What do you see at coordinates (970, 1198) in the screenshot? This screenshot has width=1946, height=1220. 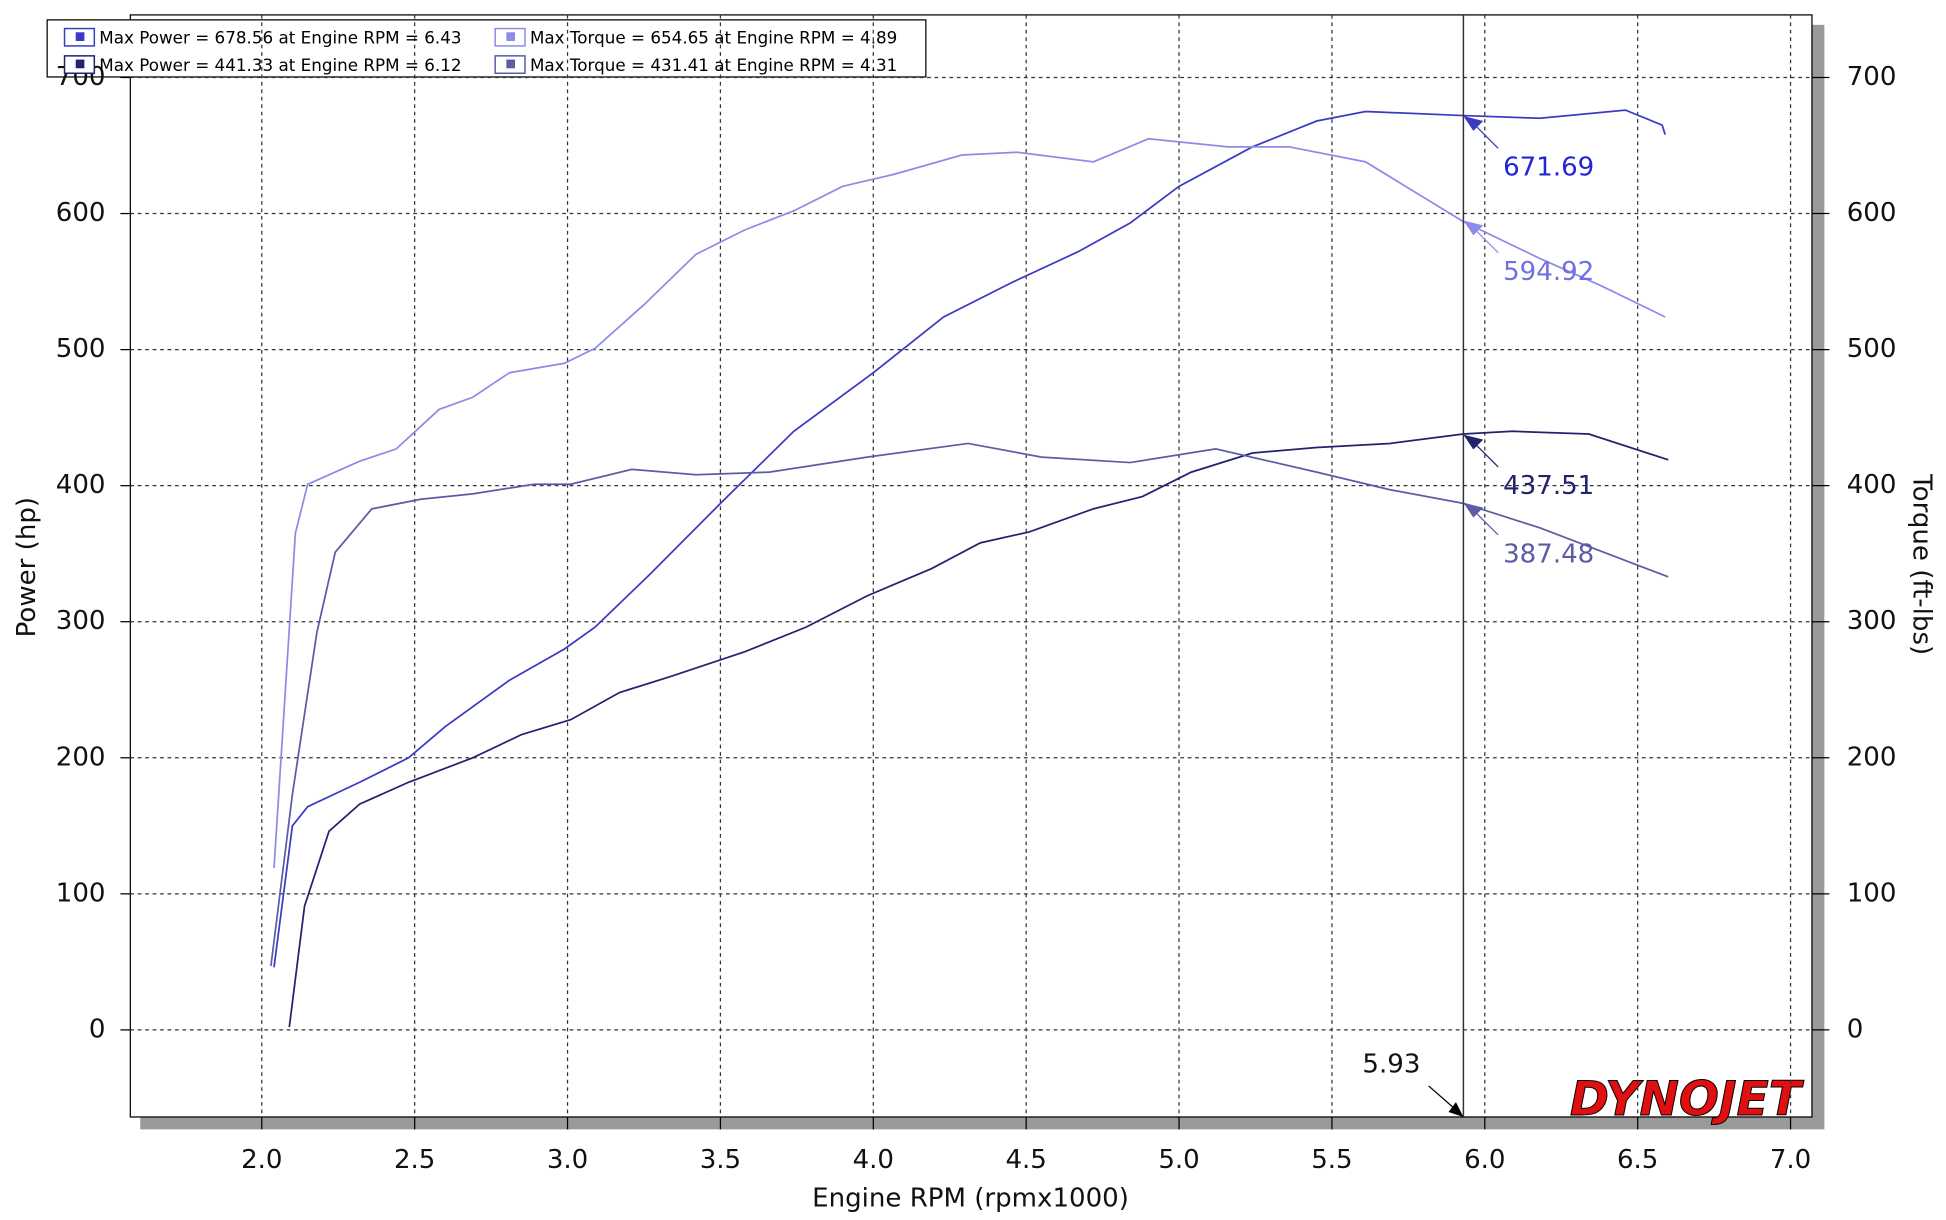 I see `x-axis-title: Engine RPM (rpmx1000)` at bounding box center [970, 1198].